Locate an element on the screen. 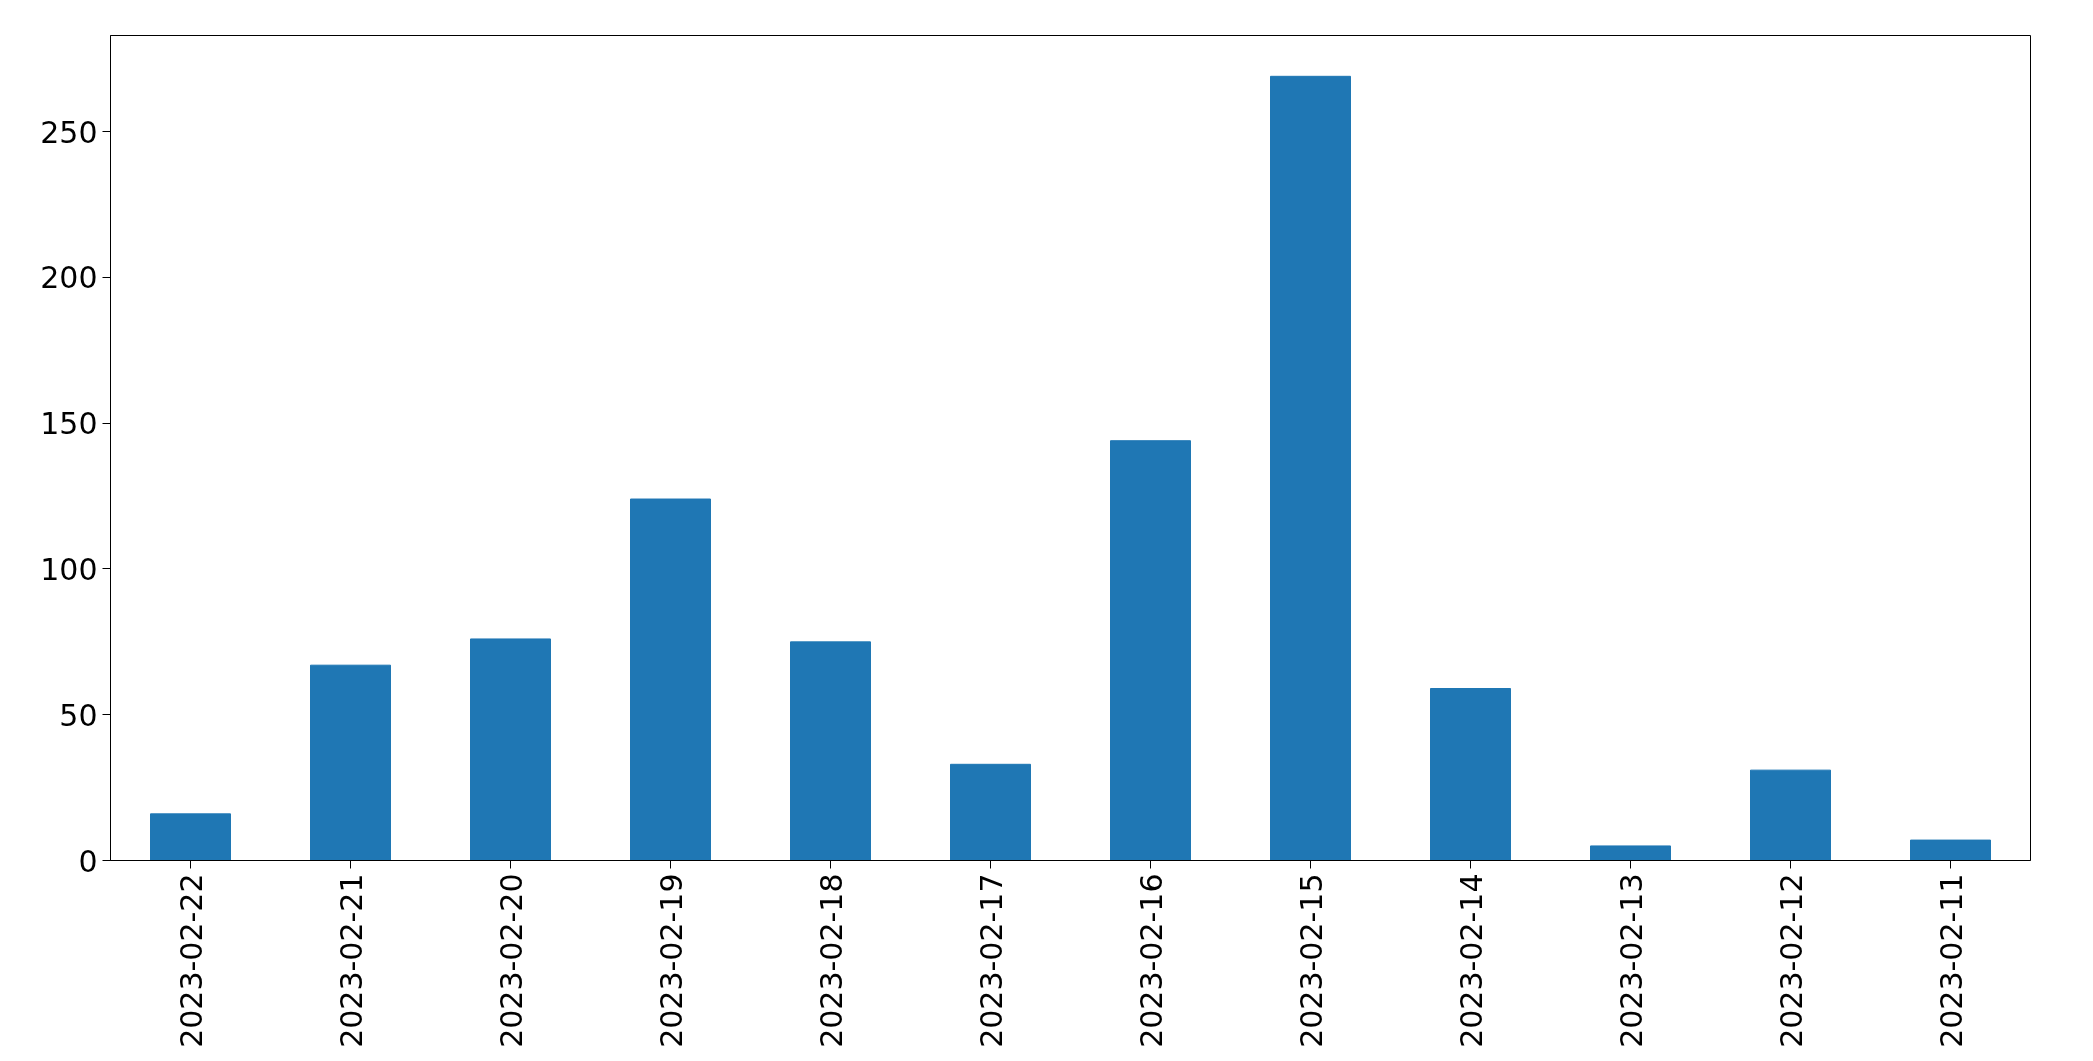 The height and width of the screenshot is (1061, 2093). x-tick-label: 2023-02-12 is located at coordinates (1791, 960).